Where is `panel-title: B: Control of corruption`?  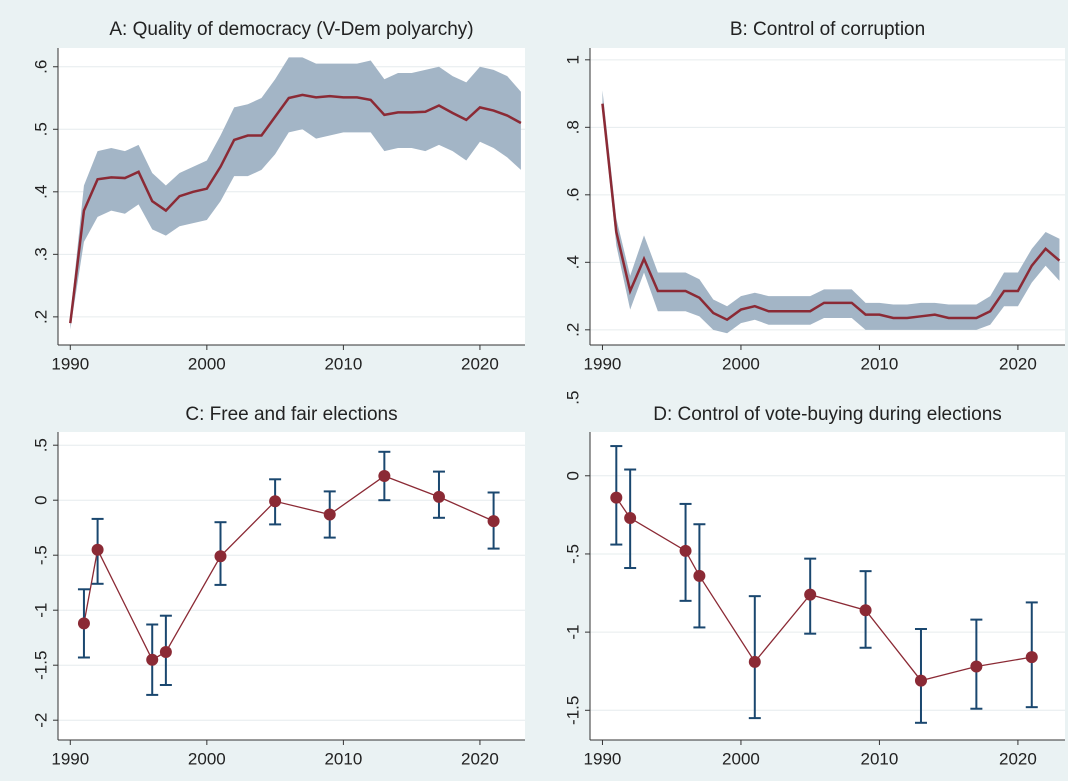 panel-title: B: Control of corruption is located at coordinates (827, 29).